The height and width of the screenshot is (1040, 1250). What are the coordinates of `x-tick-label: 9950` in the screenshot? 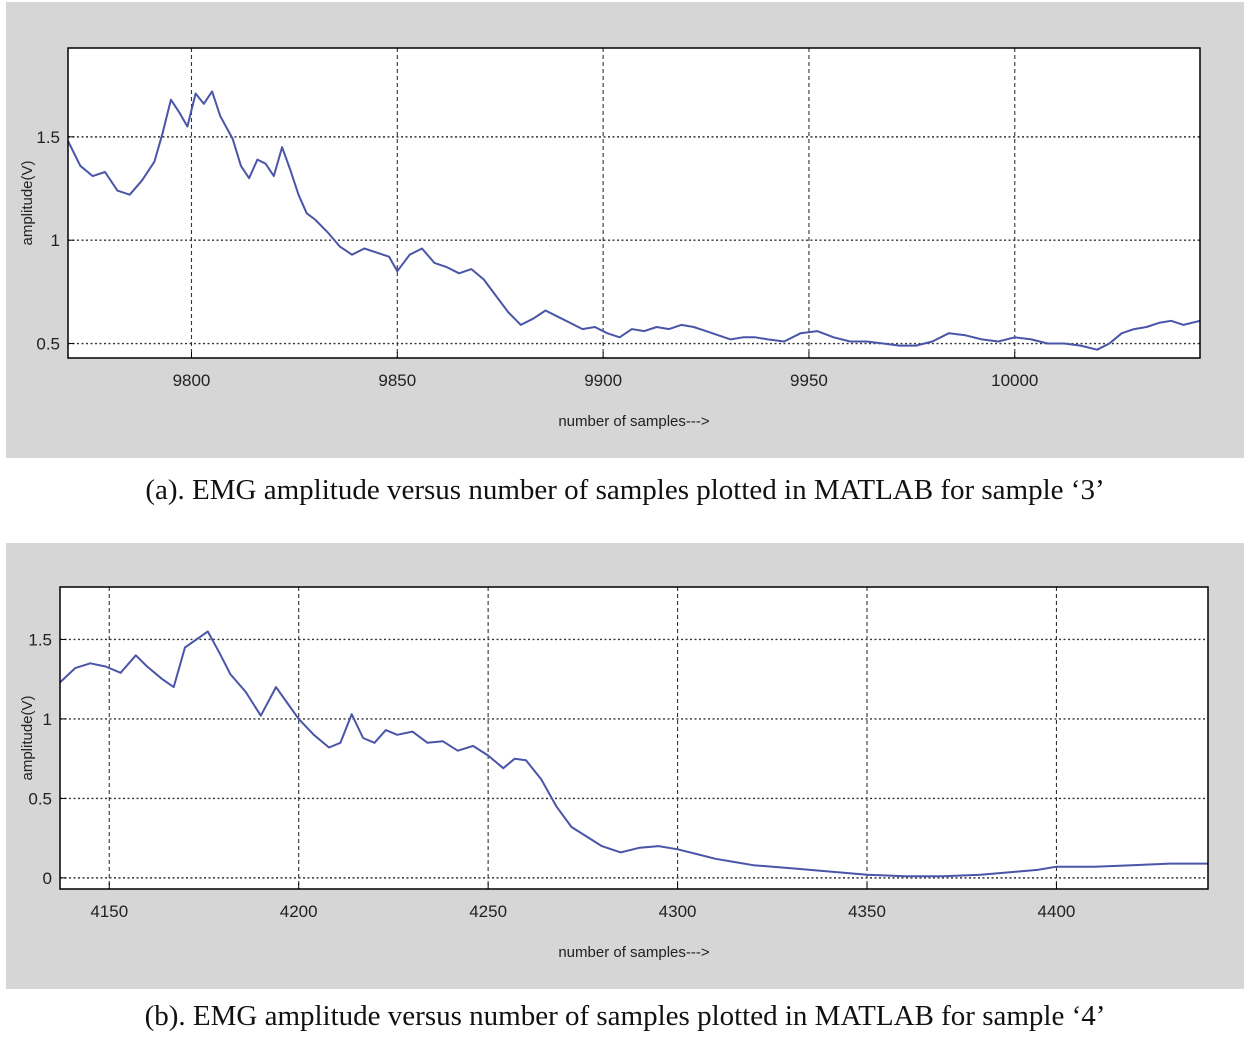 It's located at (809, 380).